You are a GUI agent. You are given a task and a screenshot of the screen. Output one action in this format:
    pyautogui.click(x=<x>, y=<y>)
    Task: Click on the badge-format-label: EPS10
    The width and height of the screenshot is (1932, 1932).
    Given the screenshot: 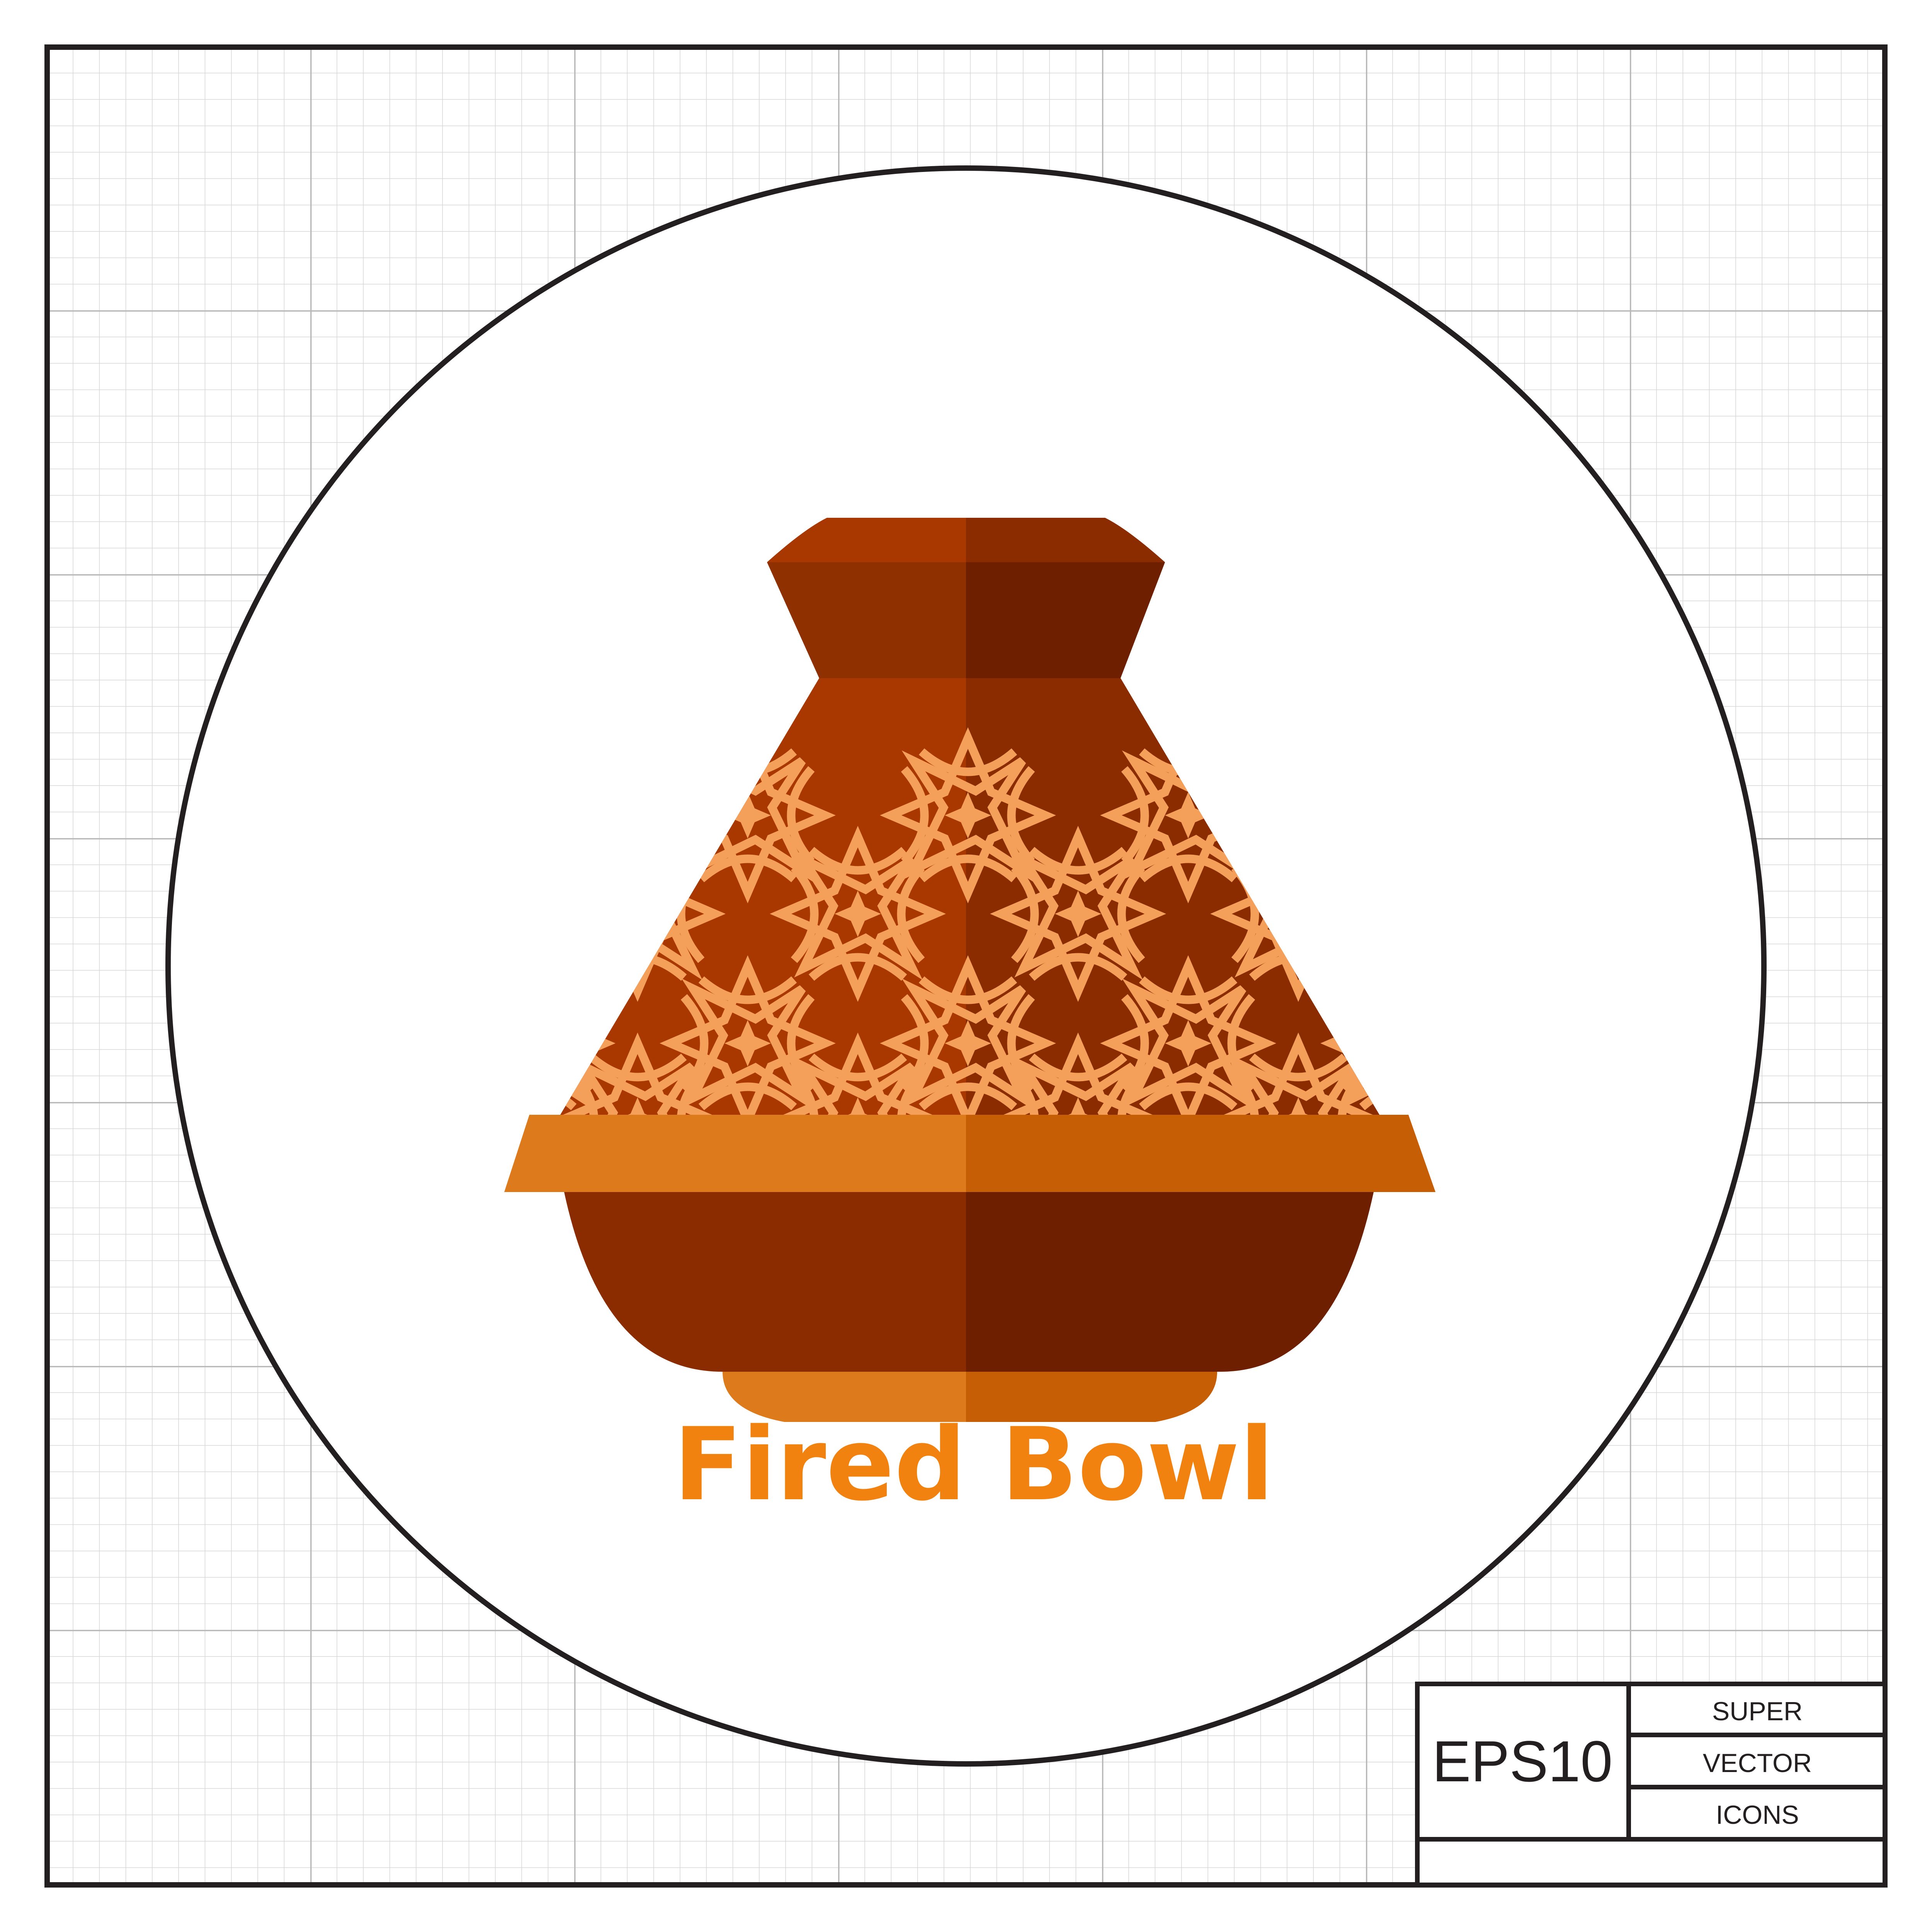 What is the action you would take?
    pyautogui.click(x=1523, y=1761)
    